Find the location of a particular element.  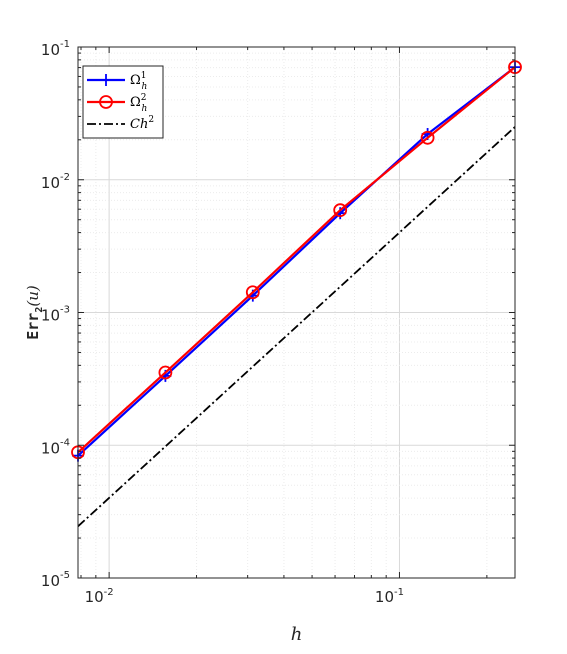

x-tick-label: 10⁻² is located at coordinates (99, 596).